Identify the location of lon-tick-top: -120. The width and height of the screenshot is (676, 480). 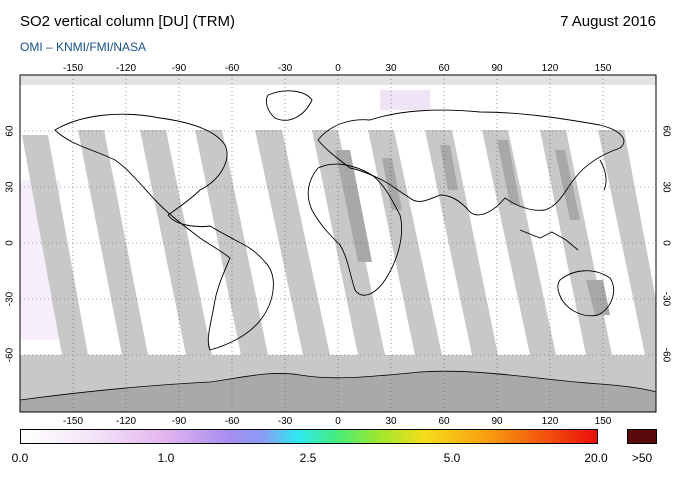
(126, 68).